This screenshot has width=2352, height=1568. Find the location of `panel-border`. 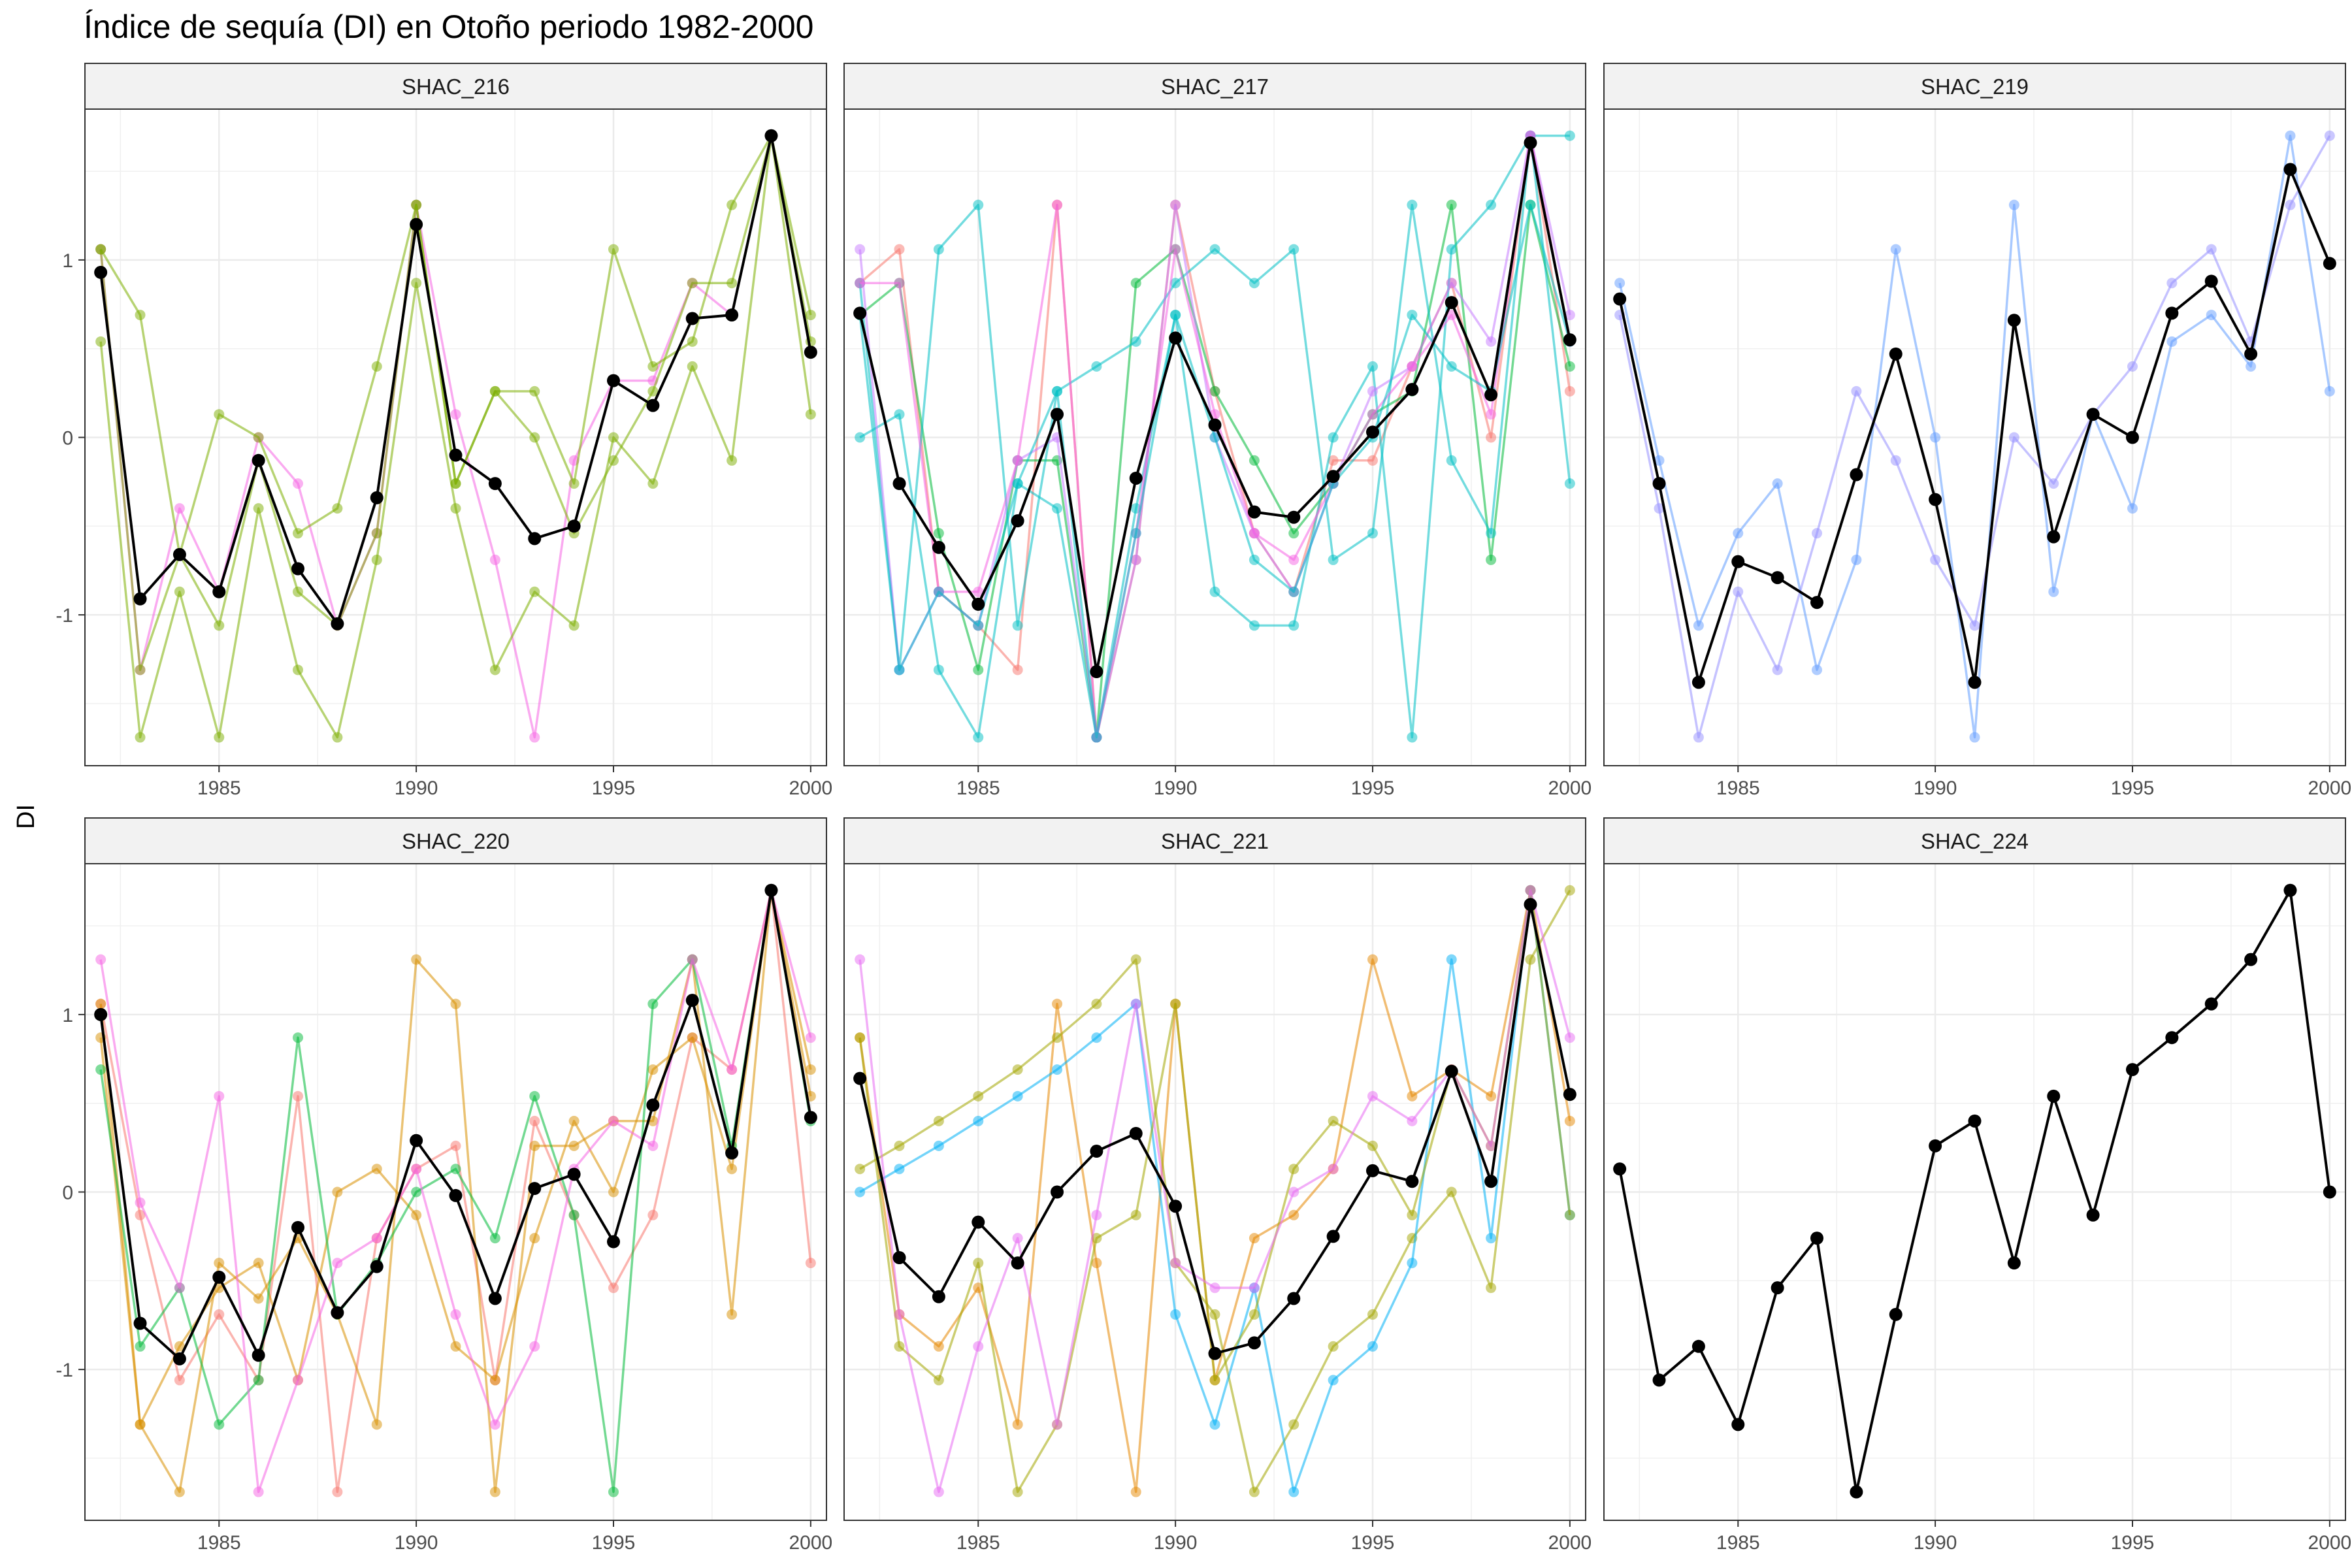

panel-border is located at coordinates (1974, 437).